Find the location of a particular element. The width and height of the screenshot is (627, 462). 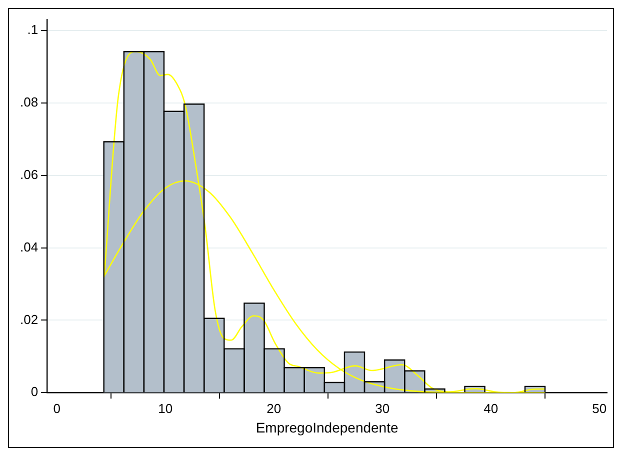

x-tick-label: 50 is located at coordinates (599, 408).